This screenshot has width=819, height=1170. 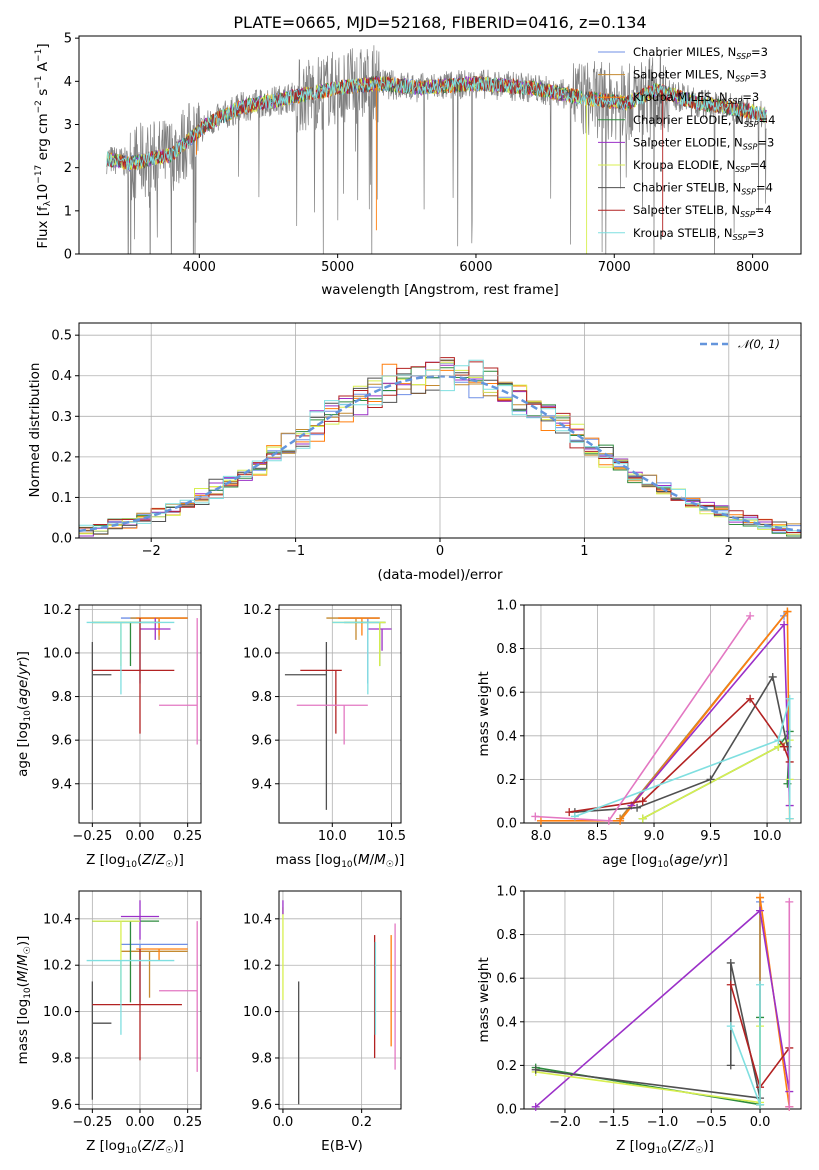 I want to click on p3-xtick-label-0: −0.25, so click(x=92, y=836).